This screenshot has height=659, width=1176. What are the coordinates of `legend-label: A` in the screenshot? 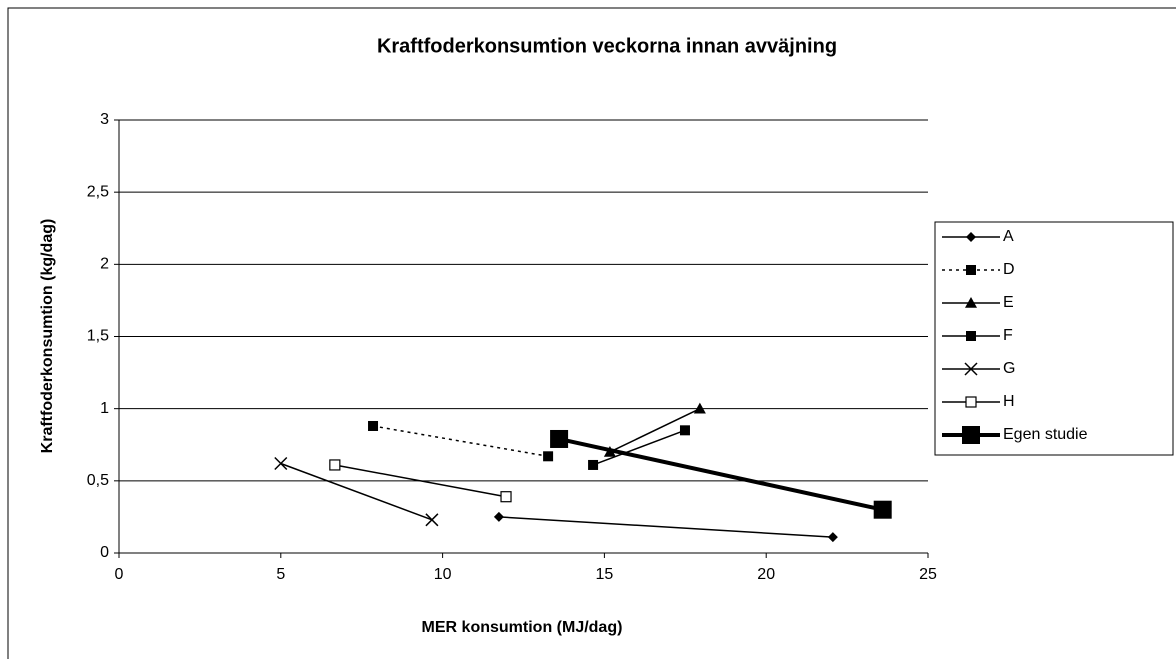 It's located at (1008, 236).